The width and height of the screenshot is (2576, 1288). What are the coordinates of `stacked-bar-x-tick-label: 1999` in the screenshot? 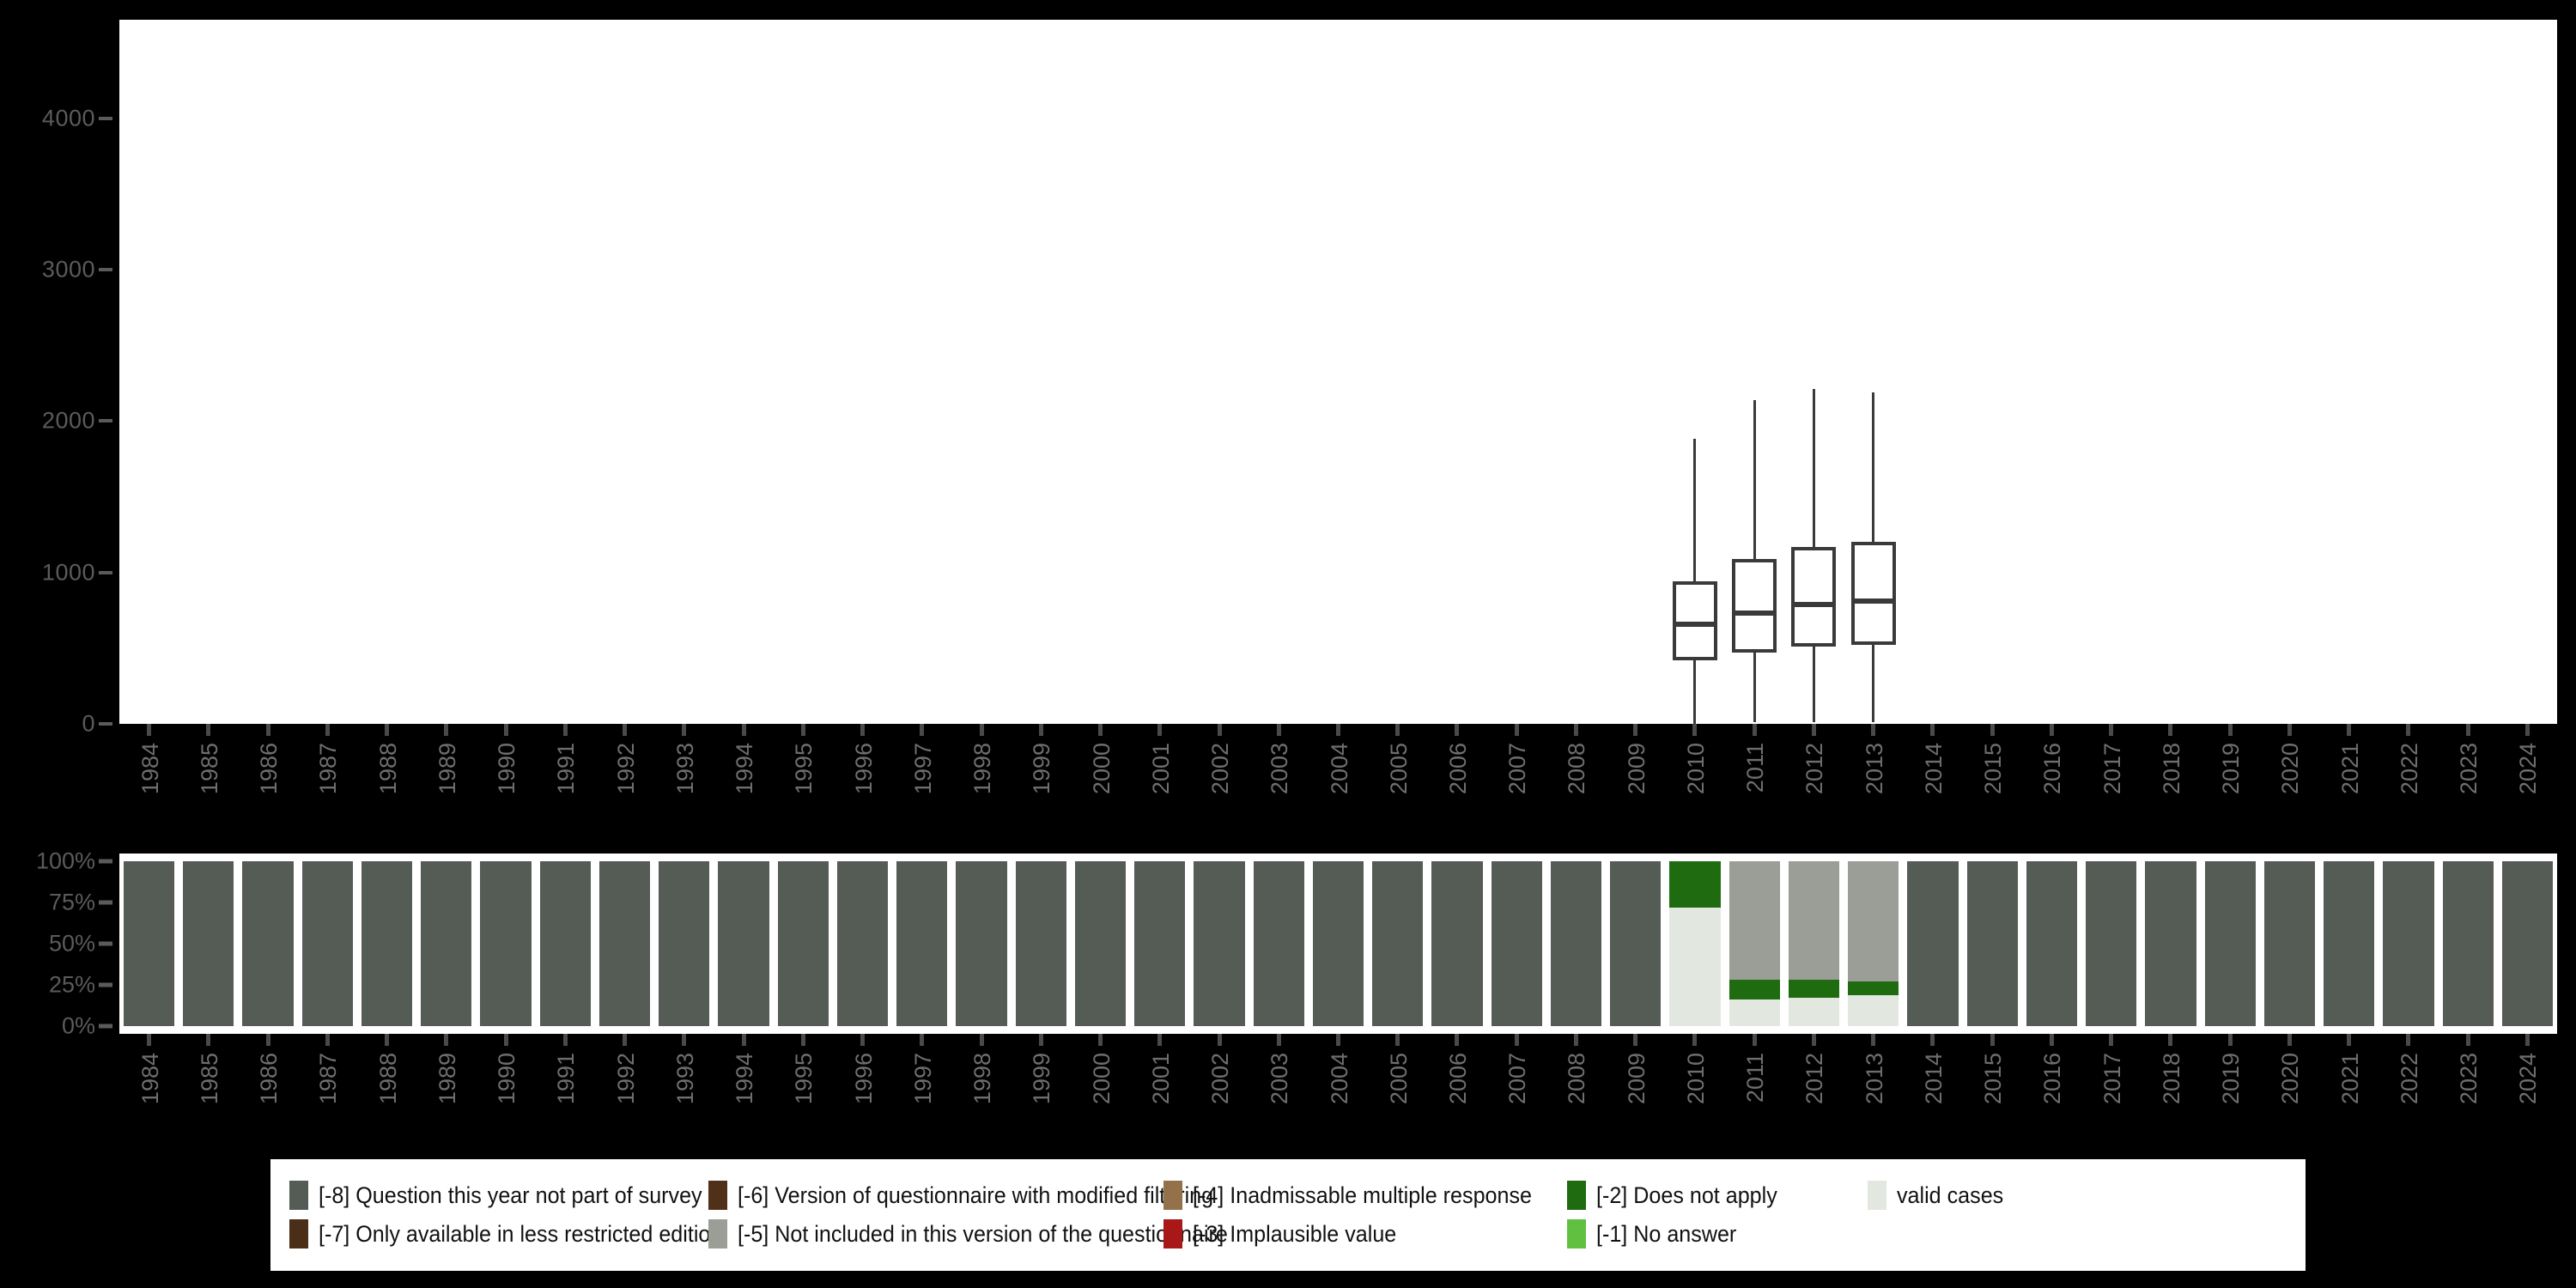 It's located at (1042, 1079).